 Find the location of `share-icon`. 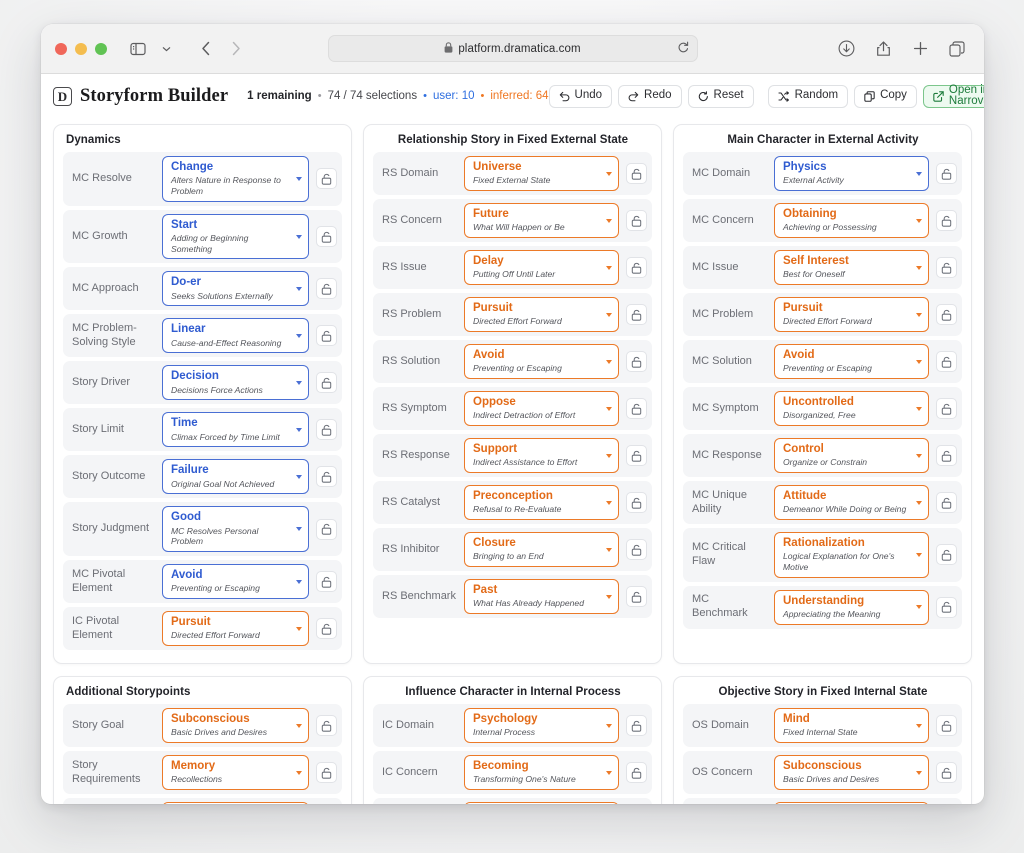

share-icon is located at coordinates (883, 49).